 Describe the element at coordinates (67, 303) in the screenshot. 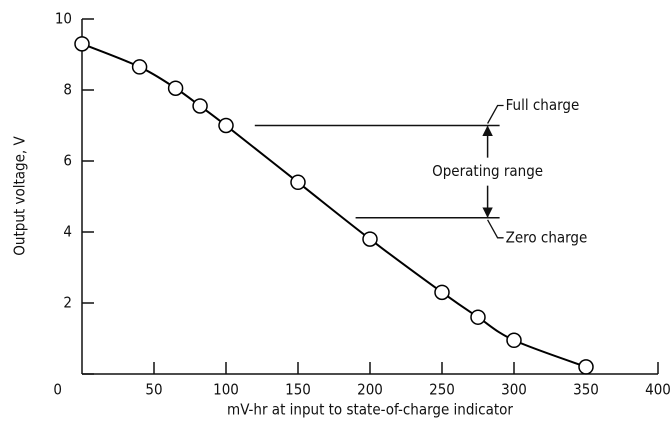

I see `y-tick-label: 2` at that location.